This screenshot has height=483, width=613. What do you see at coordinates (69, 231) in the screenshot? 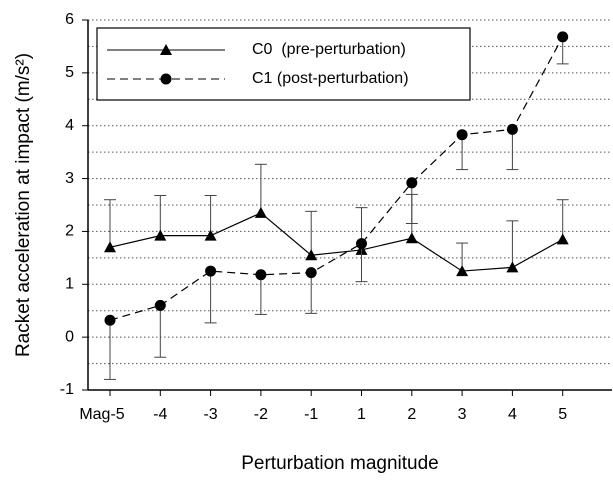
I see `y-tick-label: 2` at bounding box center [69, 231].